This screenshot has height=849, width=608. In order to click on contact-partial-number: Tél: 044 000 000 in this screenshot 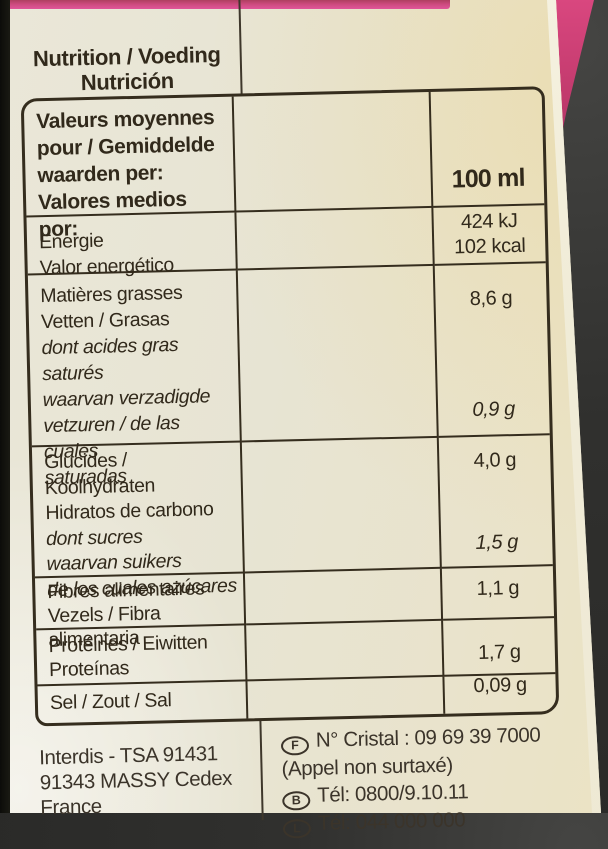, I will do `click(391, 821)`.